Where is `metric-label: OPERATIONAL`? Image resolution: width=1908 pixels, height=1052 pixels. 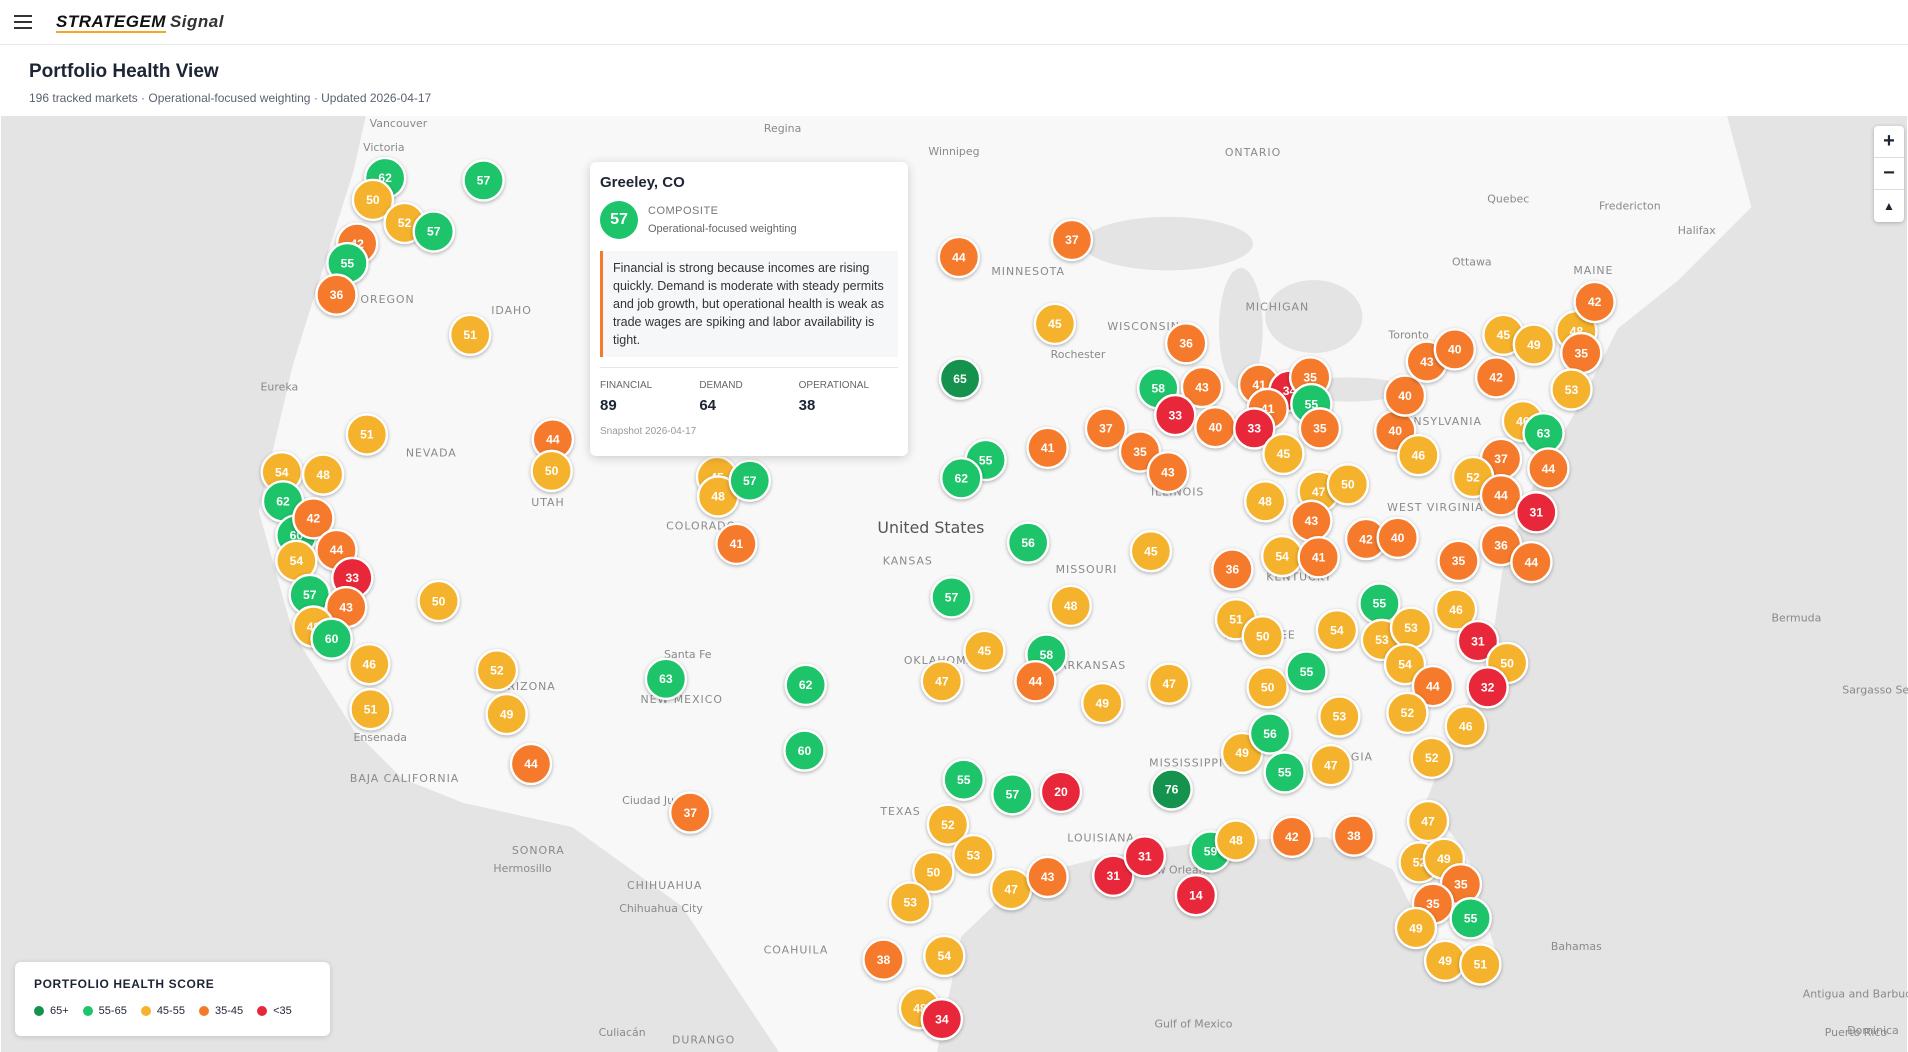
metric-label: OPERATIONAL is located at coordinates (834, 385).